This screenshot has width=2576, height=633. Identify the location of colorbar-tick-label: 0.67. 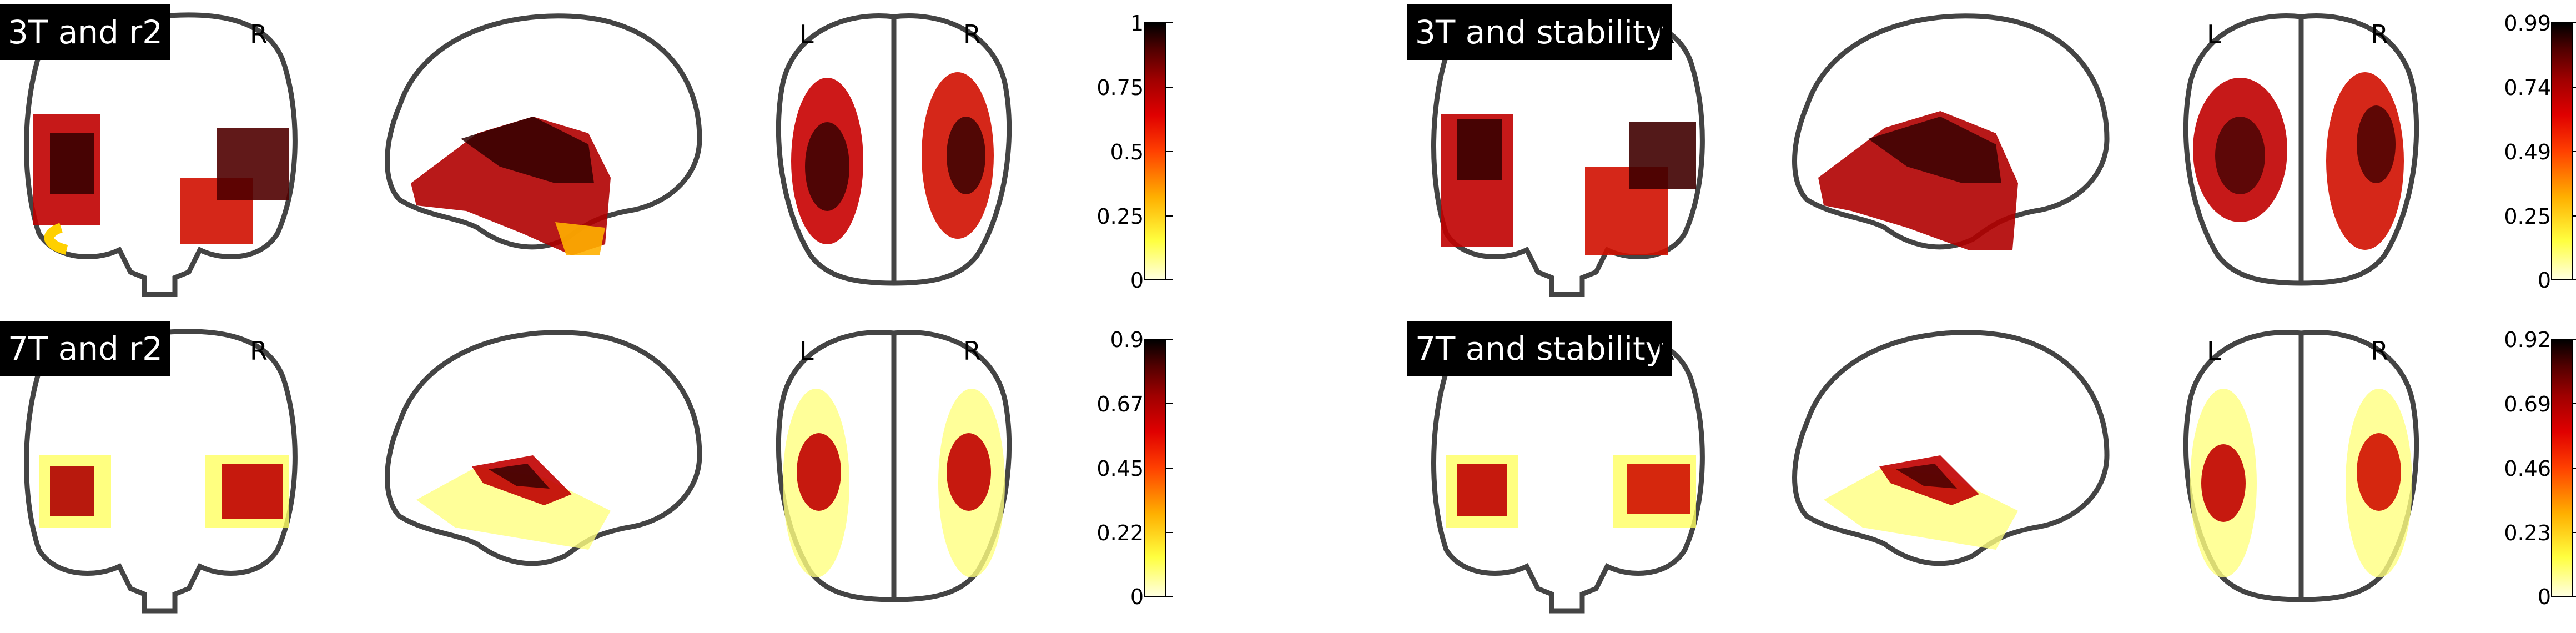
(1120, 404).